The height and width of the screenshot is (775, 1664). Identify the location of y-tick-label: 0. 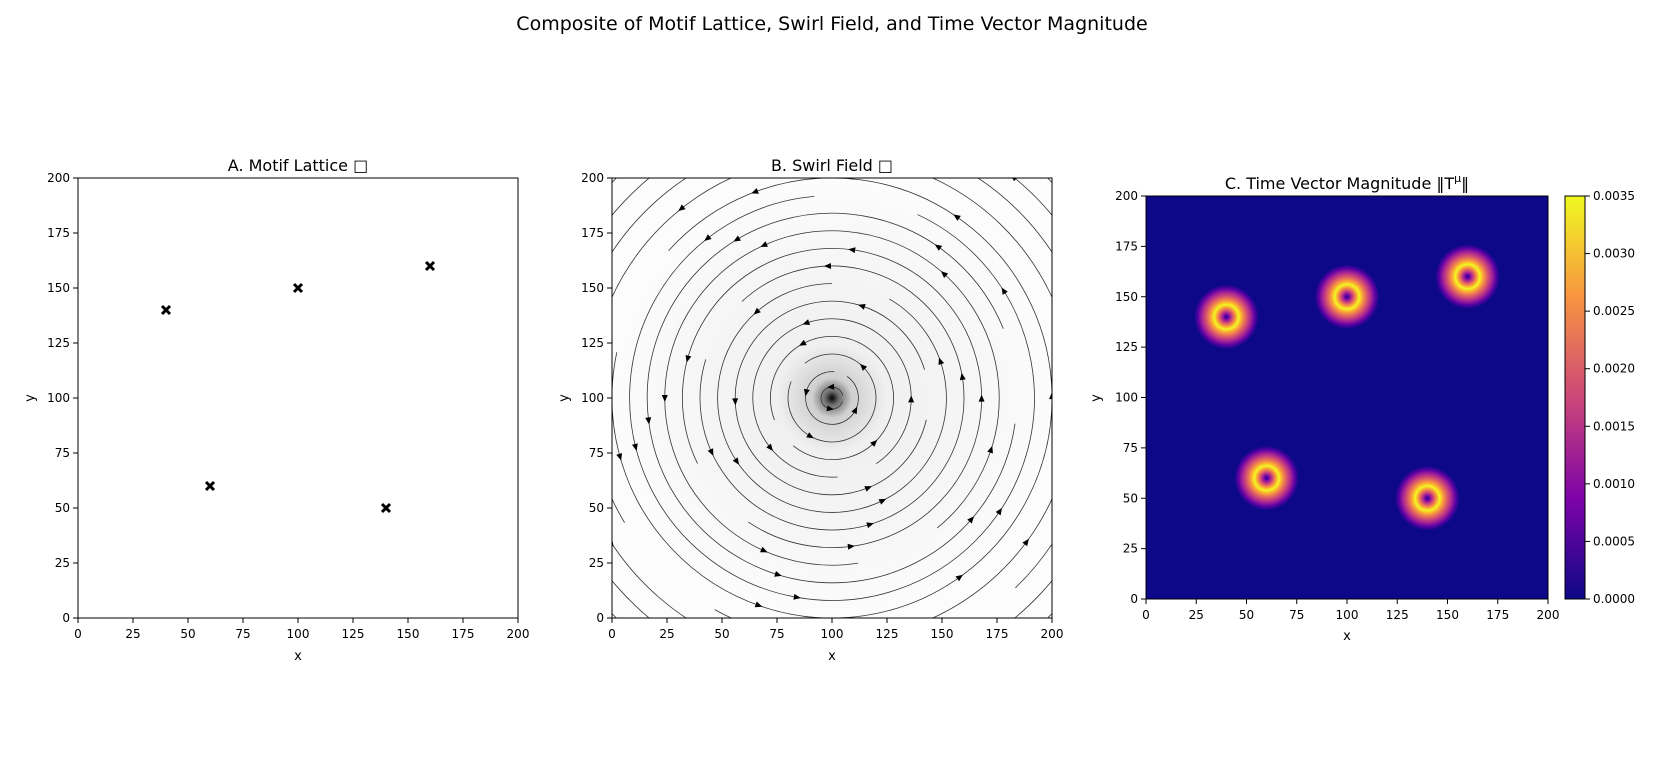
(66, 618).